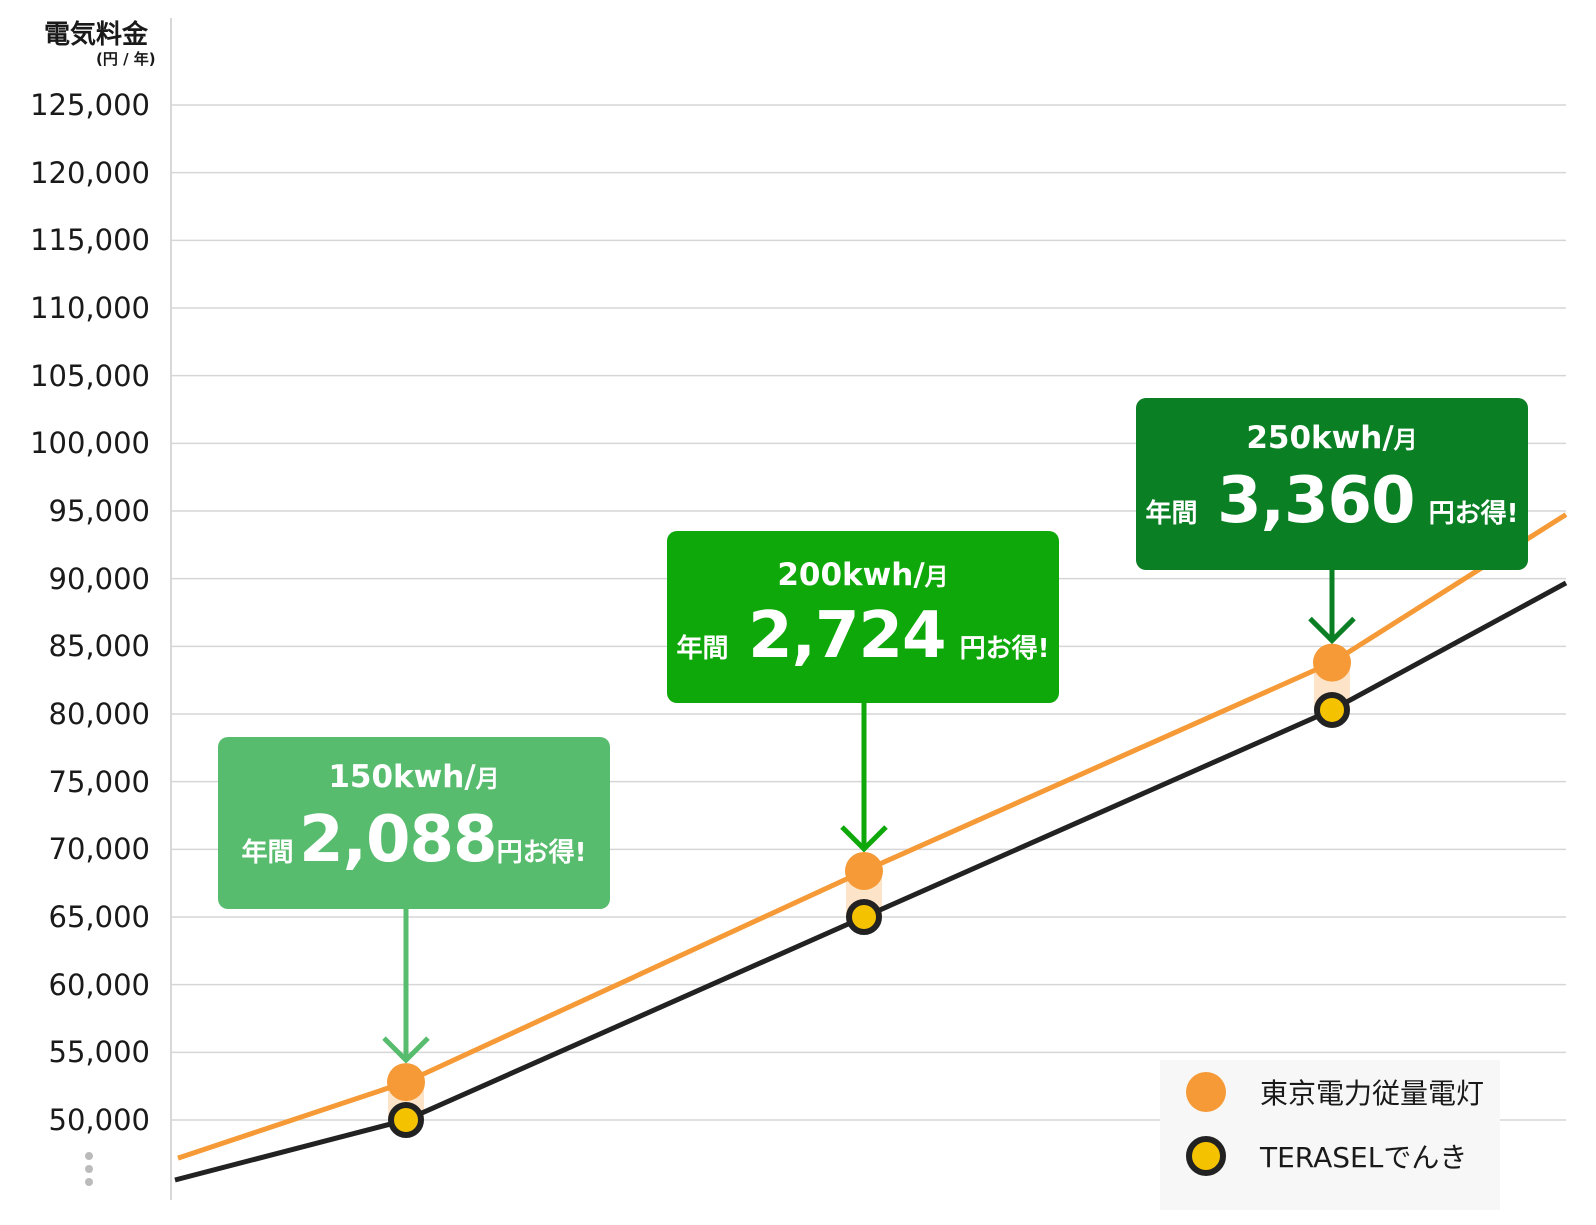  Describe the element at coordinates (863, 636) in the screenshot. I see `callout-savings: 年間 2,724 円お得!` at that location.